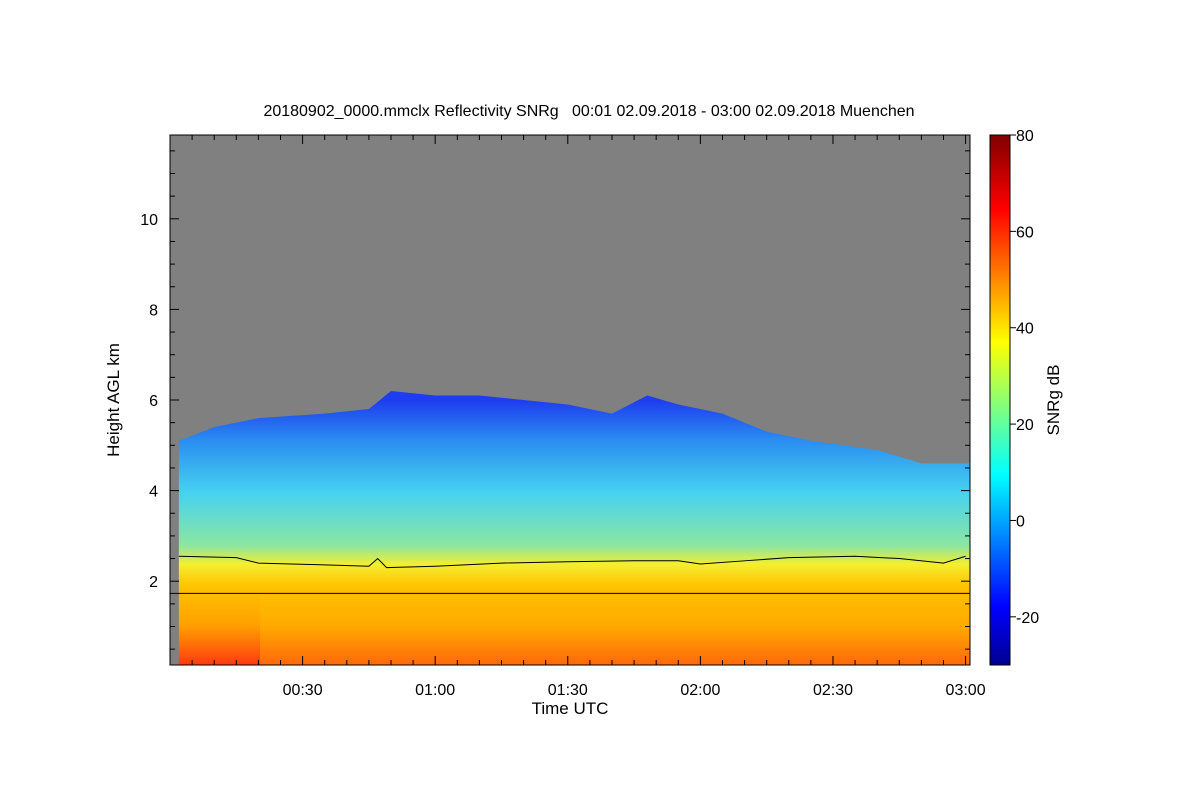 This screenshot has width=1200, height=800. What do you see at coordinates (435, 690) in the screenshot?
I see `x-tick-label: 01:00` at bounding box center [435, 690].